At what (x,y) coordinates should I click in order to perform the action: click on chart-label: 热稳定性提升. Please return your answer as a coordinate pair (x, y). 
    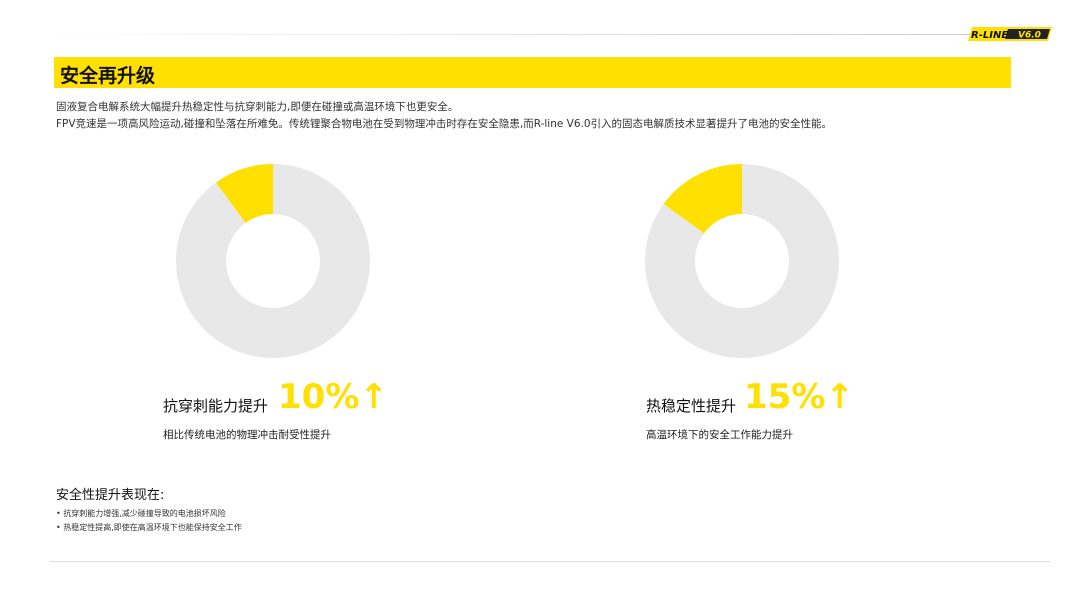
    Looking at the image, I should click on (691, 406).